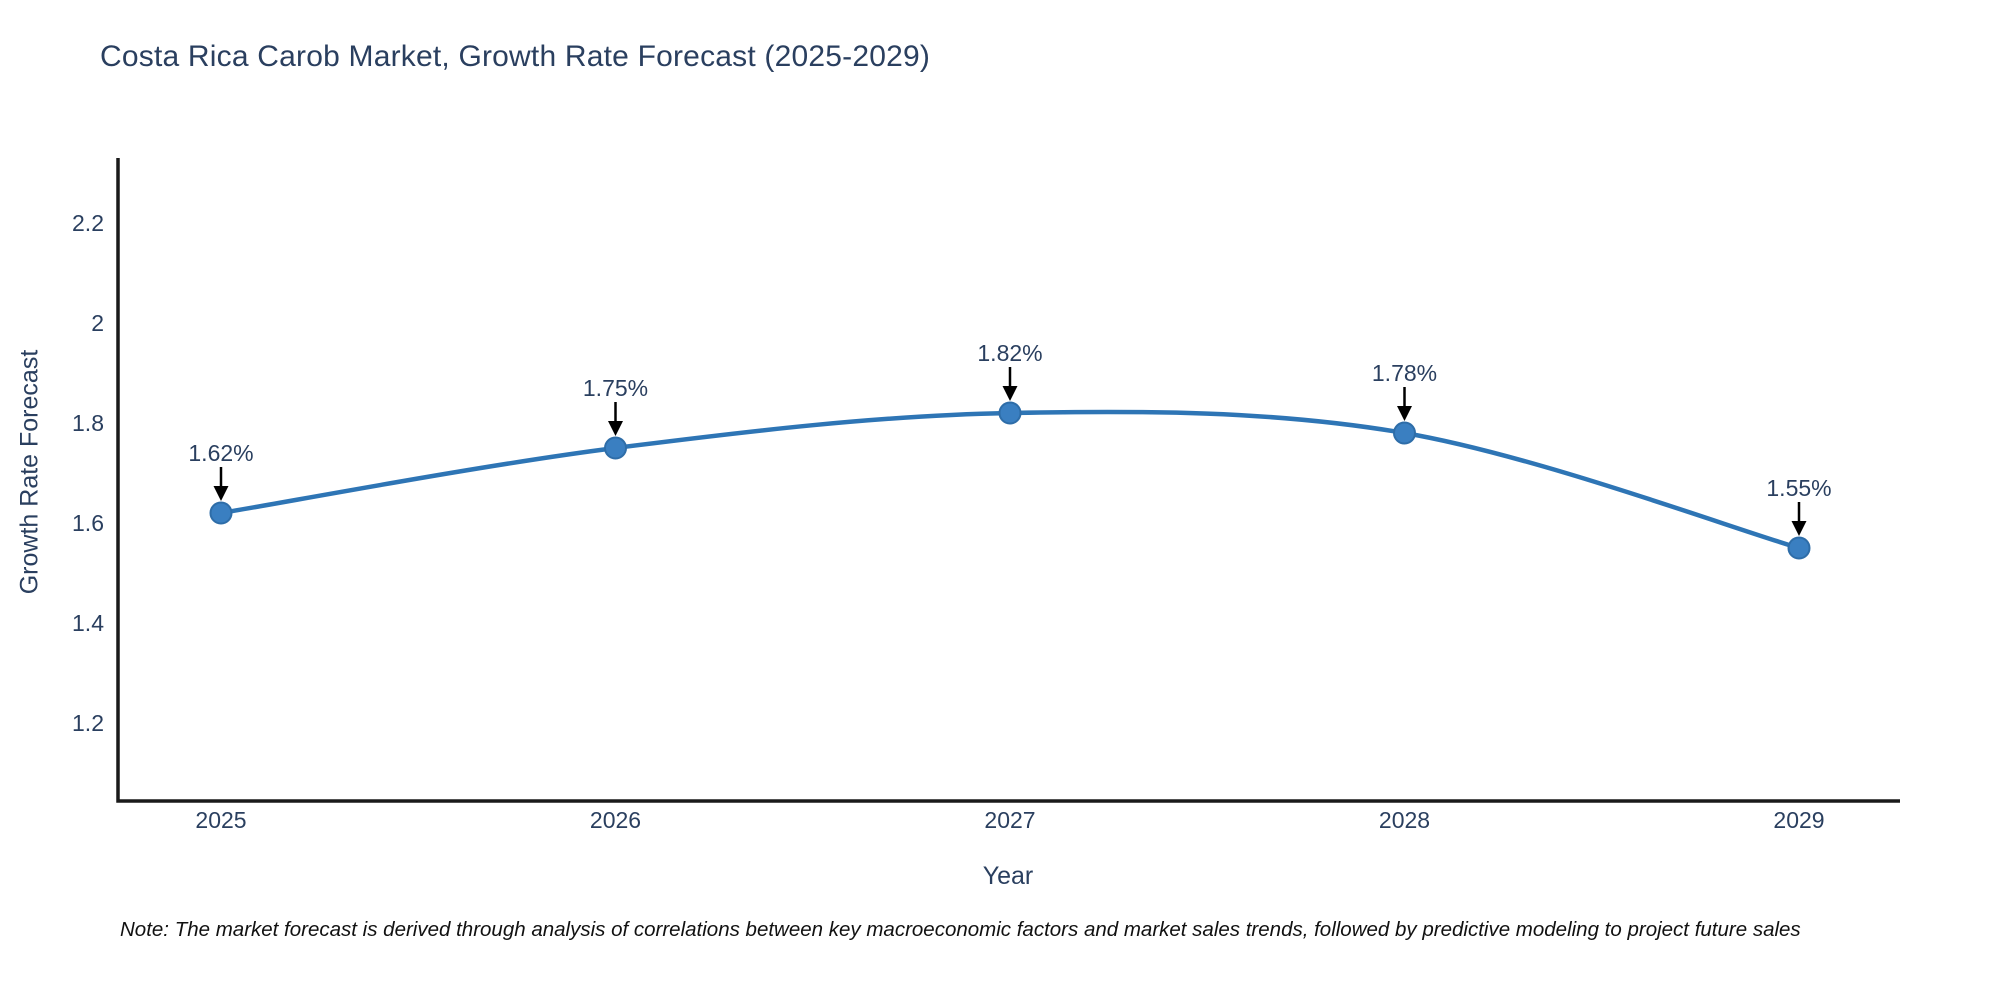  I want to click on y-tick-label: 2, so click(97, 323).